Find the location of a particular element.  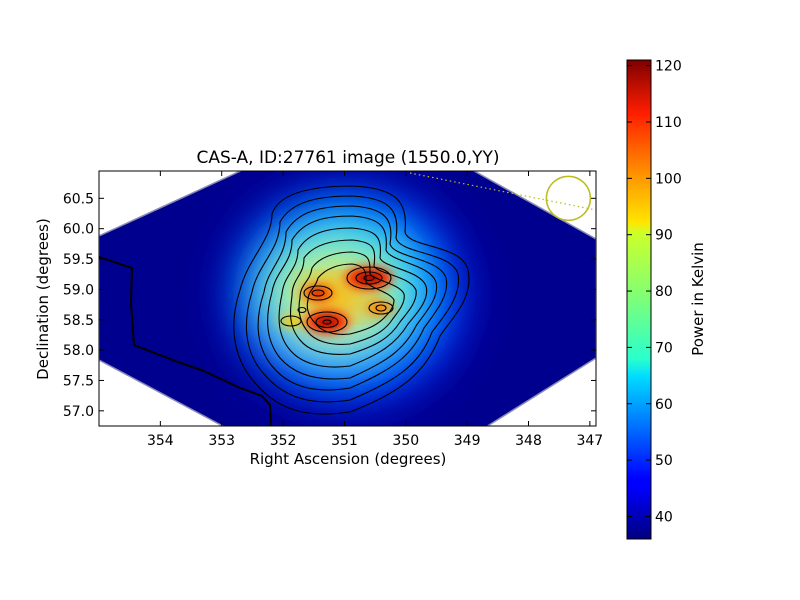

colorbar-tick-label: 100 is located at coordinates (668, 179).